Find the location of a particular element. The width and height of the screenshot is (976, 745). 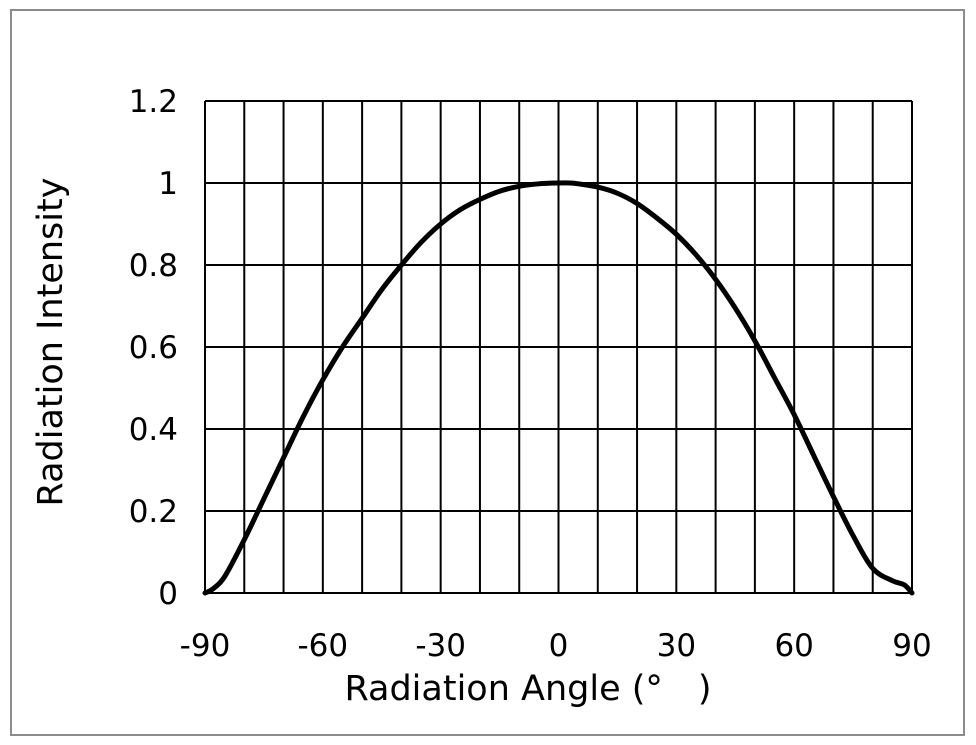

x-tick-label: -60 is located at coordinates (323, 646).